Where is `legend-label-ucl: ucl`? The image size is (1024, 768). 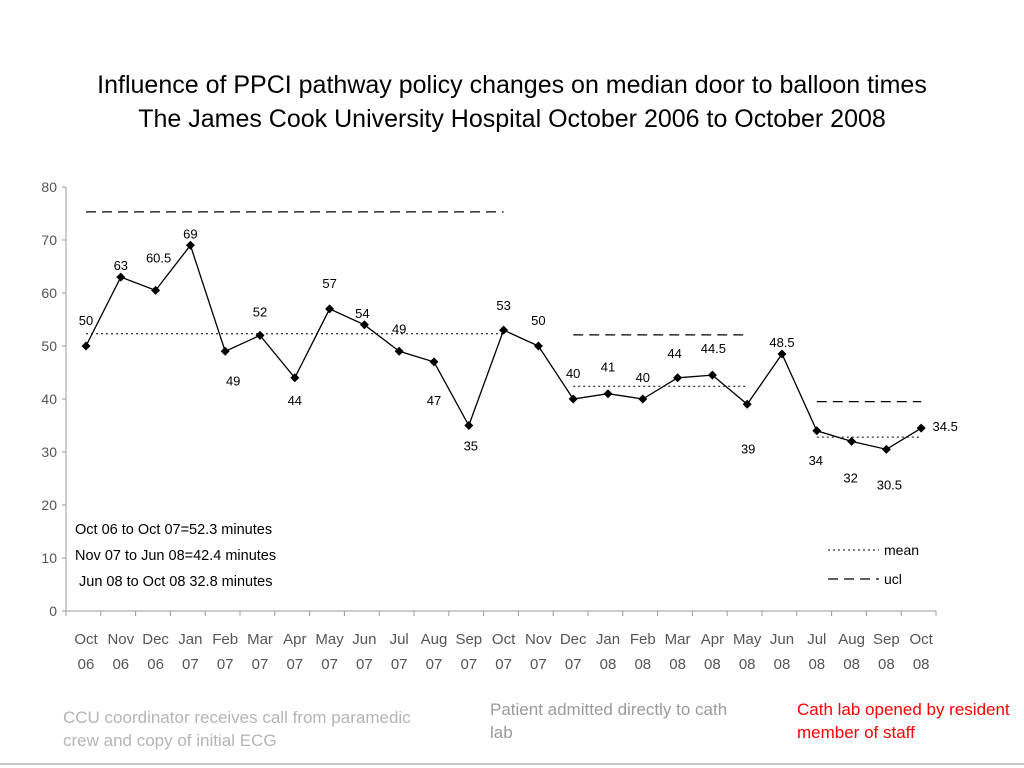
legend-label-ucl: ucl is located at coordinates (893, 579).